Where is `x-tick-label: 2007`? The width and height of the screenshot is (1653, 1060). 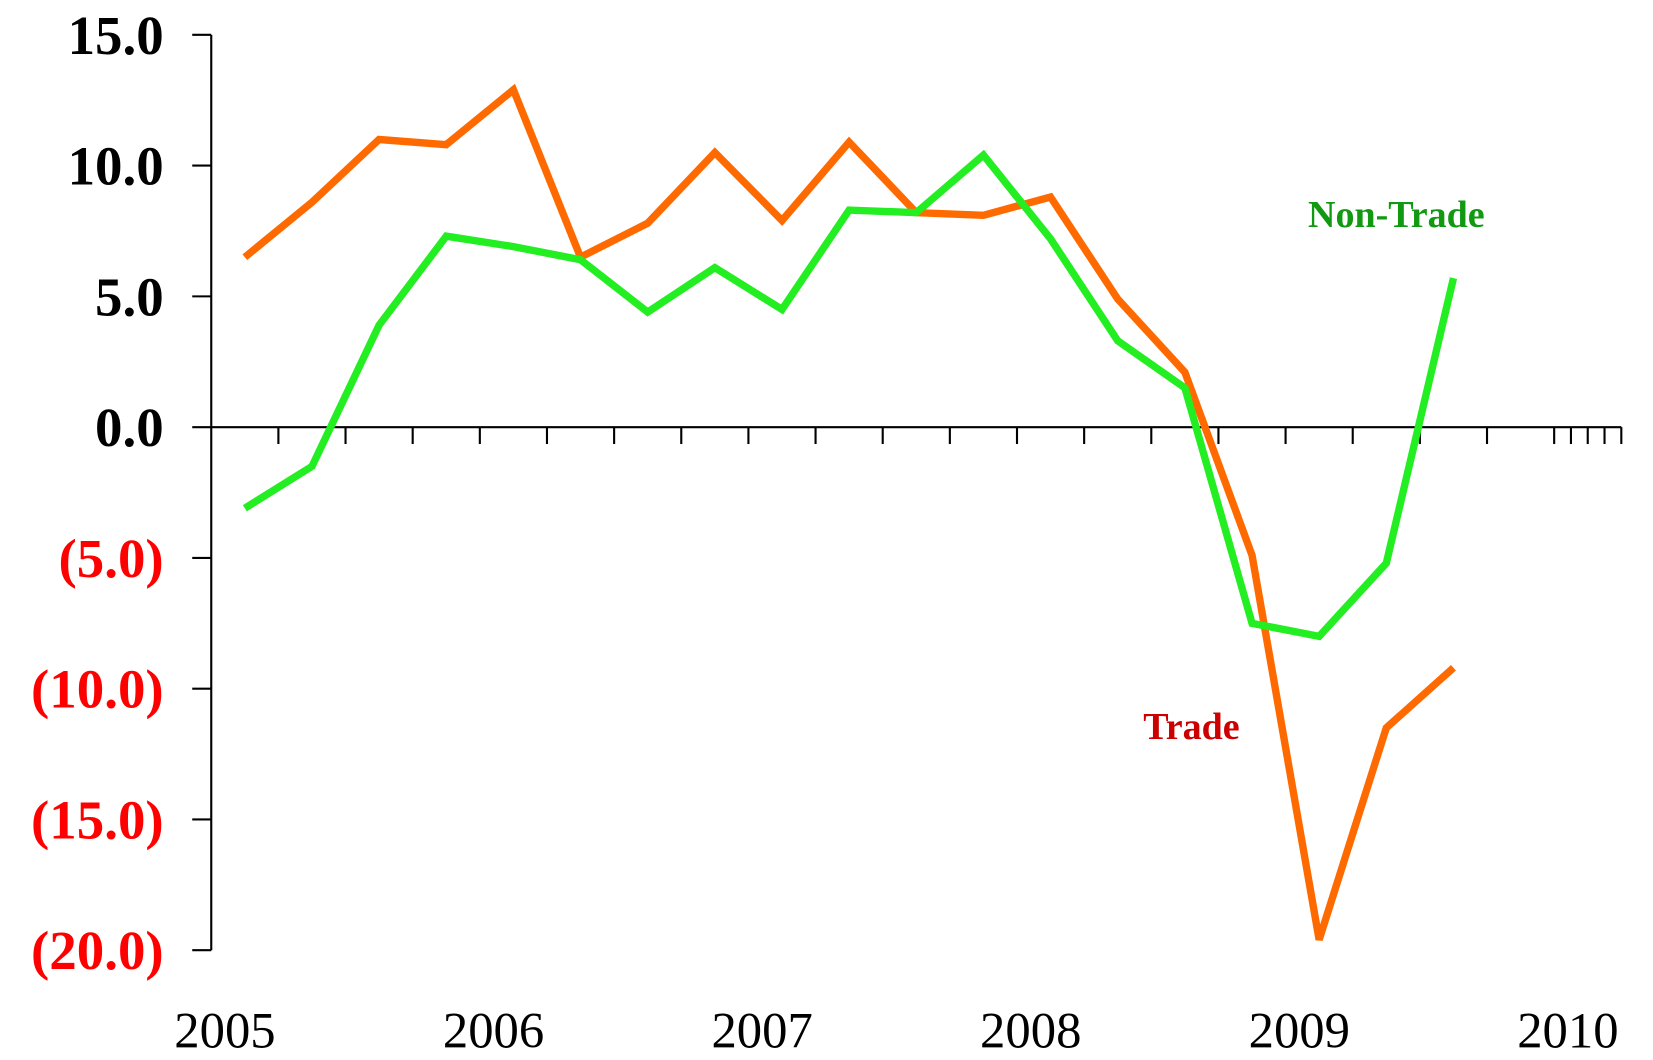
x-tick-label: 2007 is located at coordinates (761, 1030).